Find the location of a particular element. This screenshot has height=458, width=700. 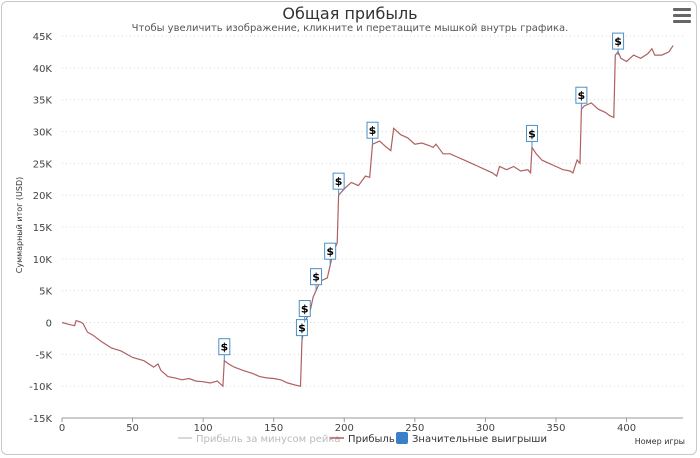

y-tick-label: -5K is located at coordinates (43, 355).